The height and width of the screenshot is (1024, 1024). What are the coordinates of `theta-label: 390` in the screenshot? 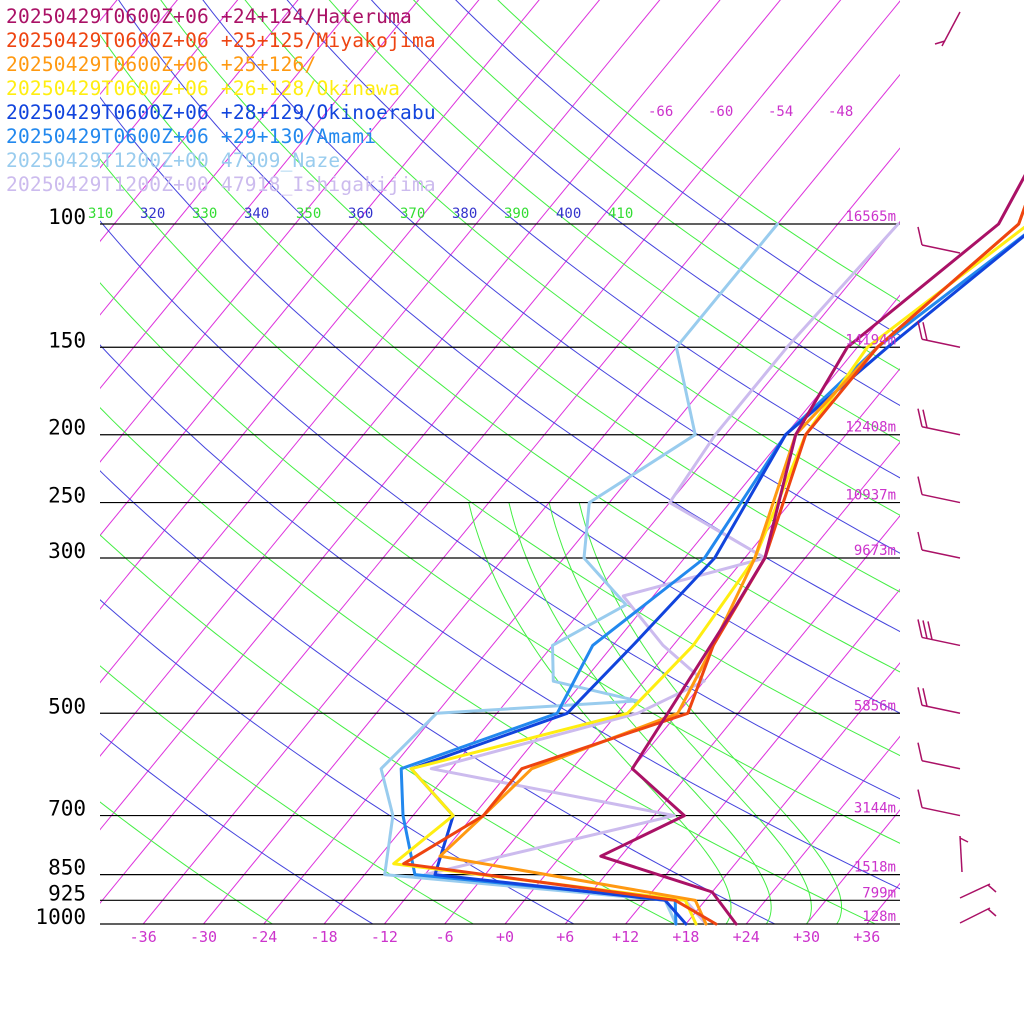 It's located at (516, 214).